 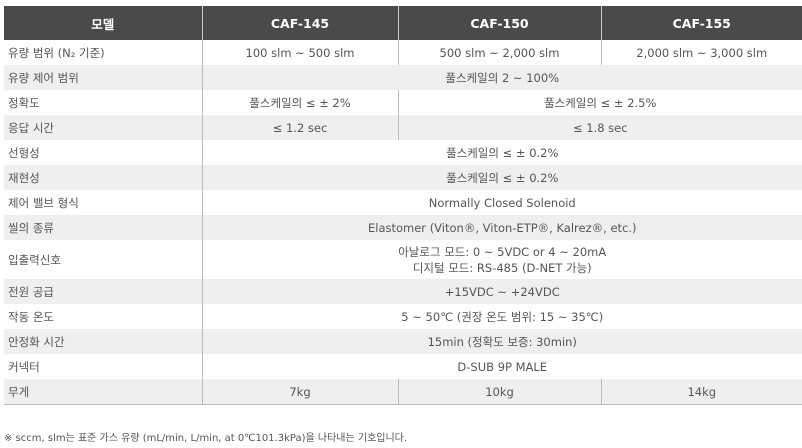 What do you see at coordinates (103, 23) in the screenshot?
I see `header-model: 모델` at bounding box center [103, 23].